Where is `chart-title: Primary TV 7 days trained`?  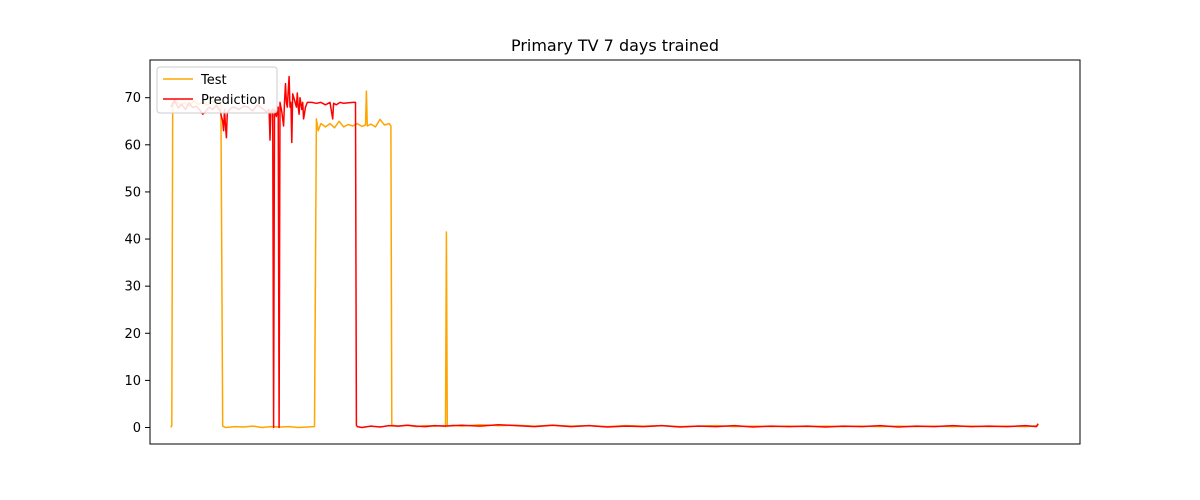 chart-title: Primary TV 7 days trained is located at coordinates (615, 45).